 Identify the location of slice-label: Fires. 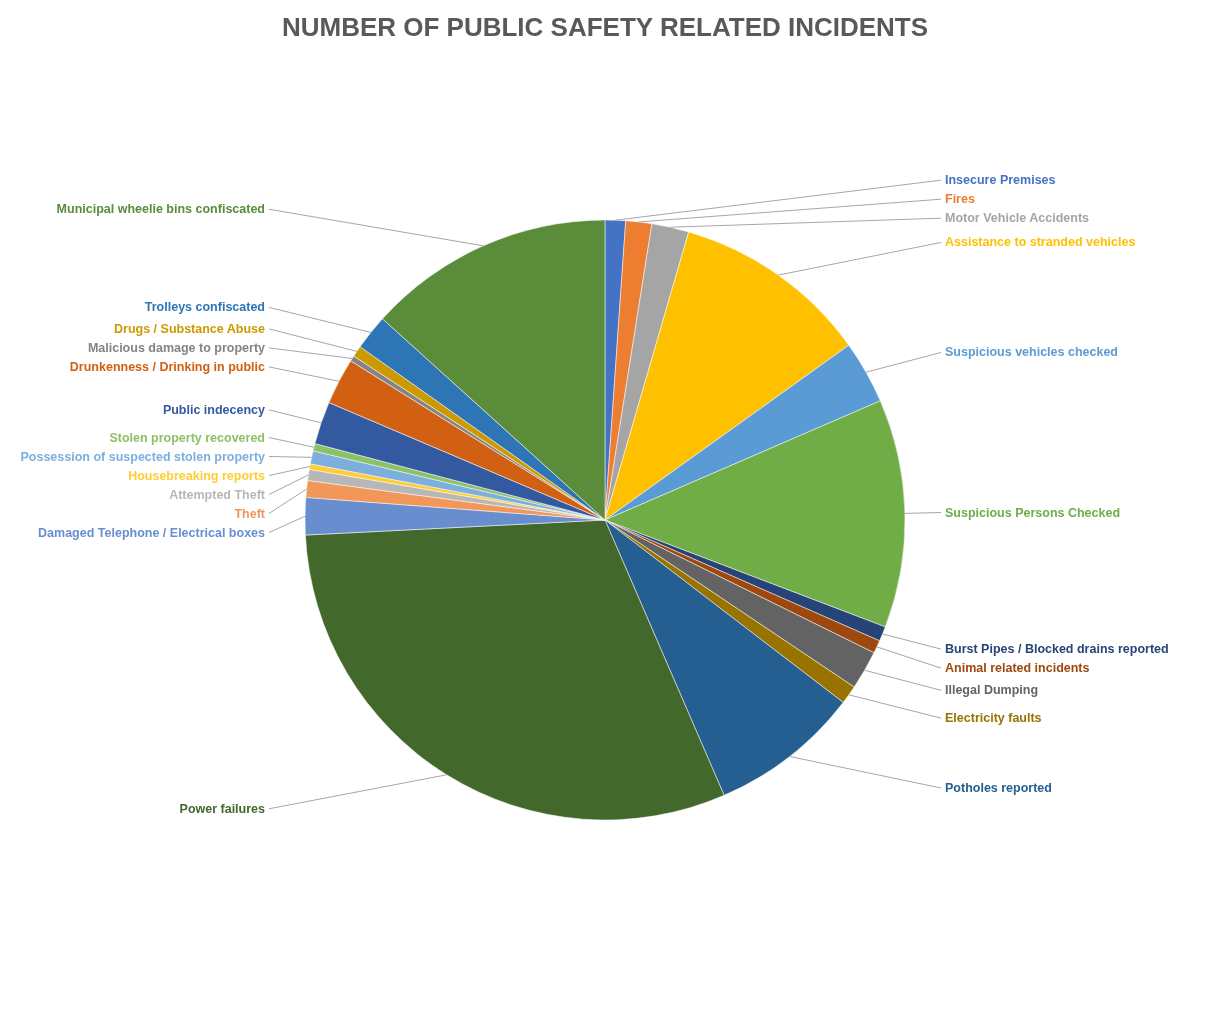
(960, 199).